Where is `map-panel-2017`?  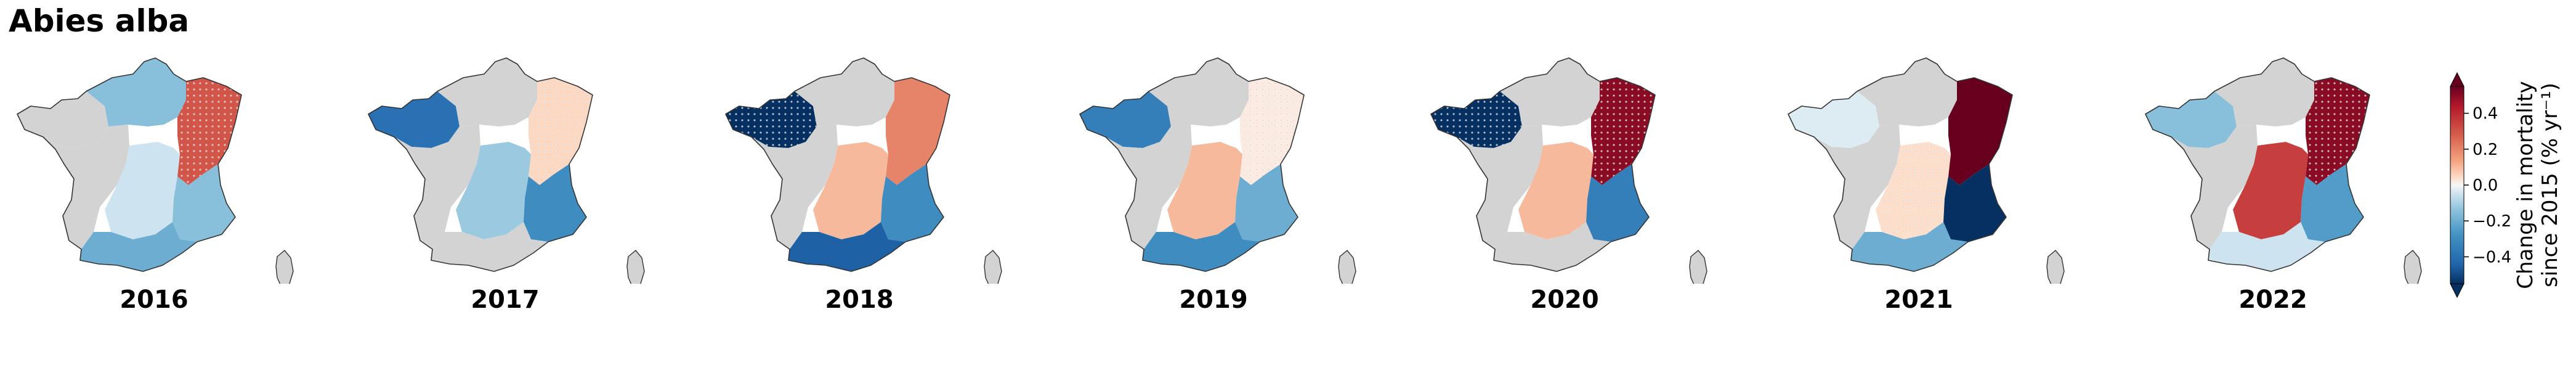
map-panel-2017 is located at coordinates (506, 170).